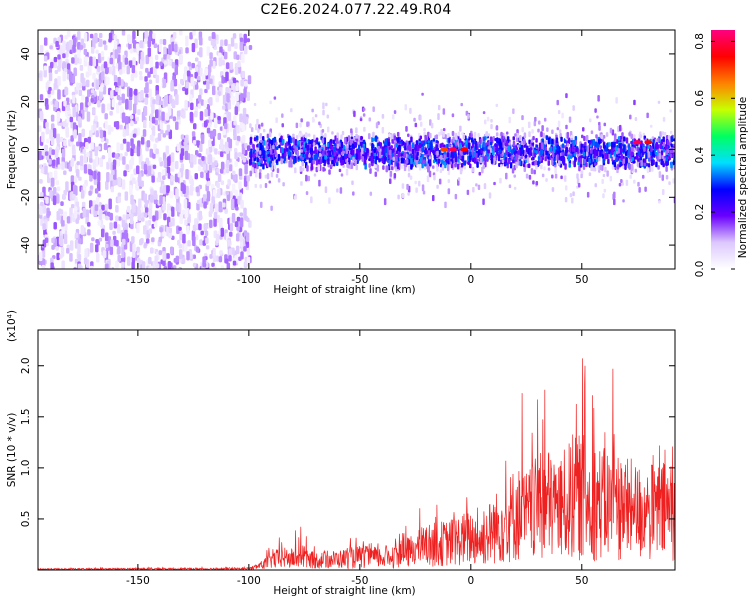 Image resolution: width=750 pixels, height=600 pixels. What do you see at coordinates (700, 41) in the screenshot?
I see `colorbar-tick-label: 0.8` at bounding box center [700, 41].